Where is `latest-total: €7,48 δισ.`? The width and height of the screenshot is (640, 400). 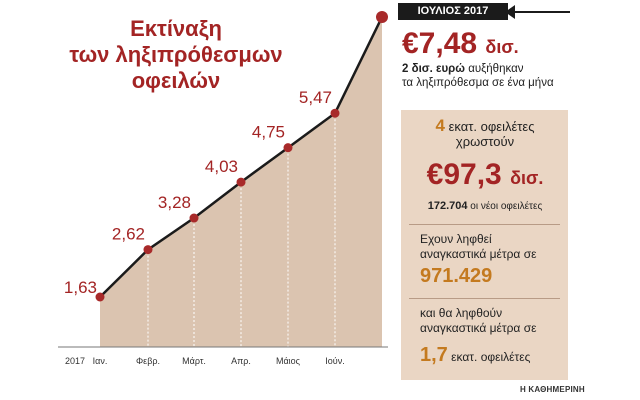
latest-total: €7,48 δισ. is located at coordinates (460, 45).